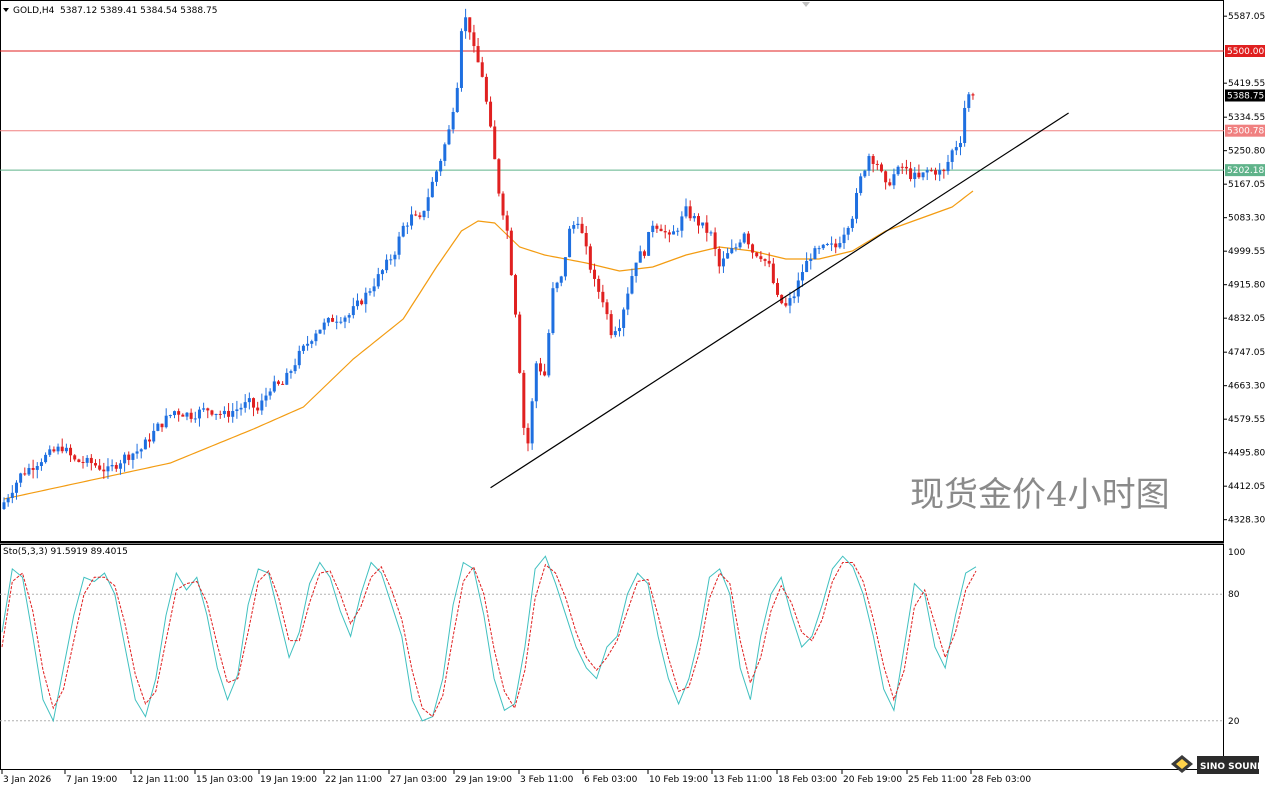  What do you see at coordinates (138, 11) in the screenshot?
I see `ohlc-label: 5387.12 5389.41 5384.54 5388.75` at bounding box center [138, 11].